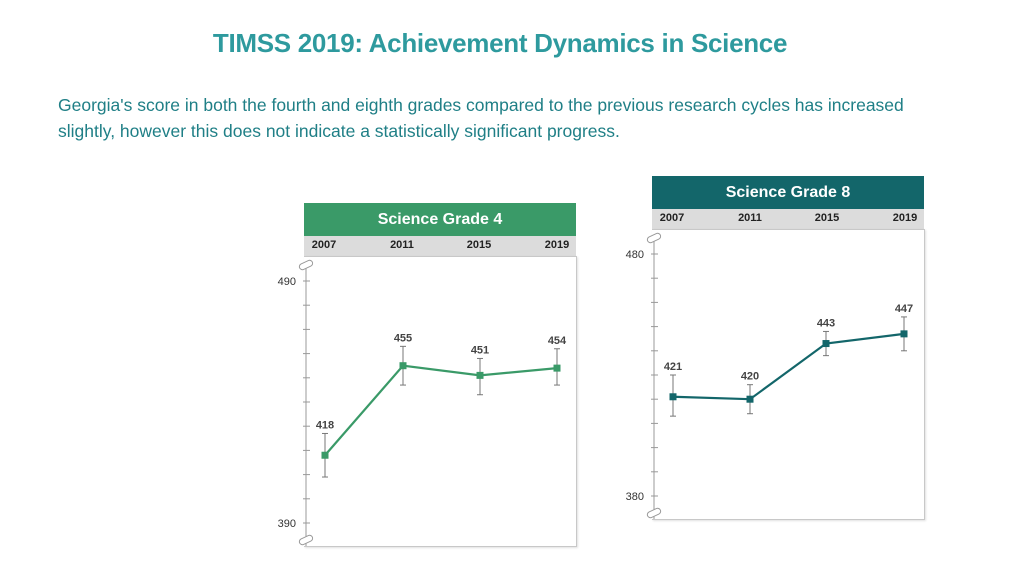 The height and width of the screenshot is (576, 1024). I want to click on y-tick-label: 390, so click(287, 524).